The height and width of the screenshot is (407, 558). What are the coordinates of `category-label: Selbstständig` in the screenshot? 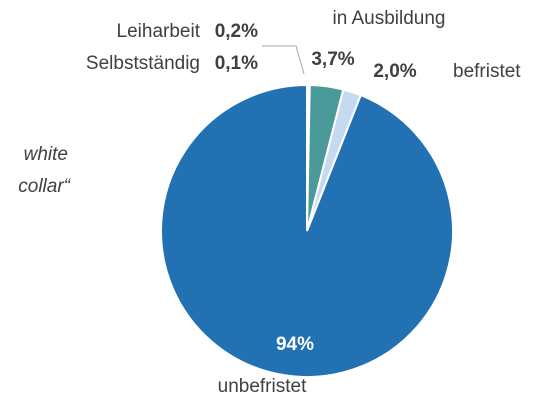 It's located at (143, 63).